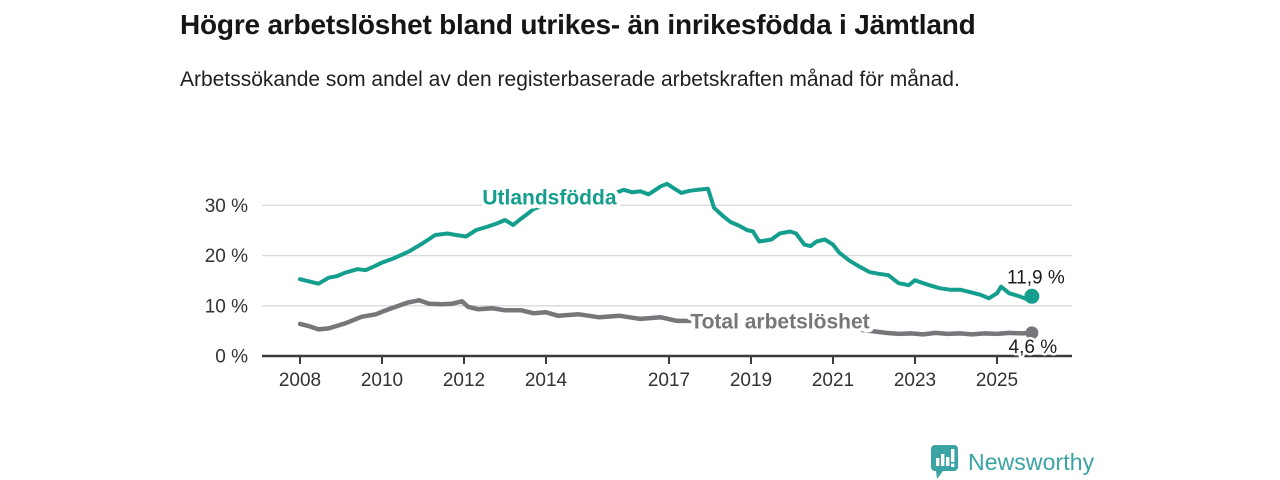 This screenshot has width=1280, height=480. I want to click on bar-chart-speech-bubble-icon, so click(944, 462).